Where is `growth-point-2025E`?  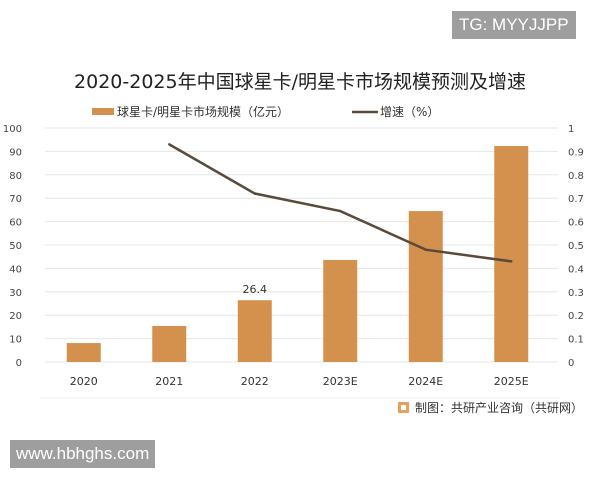 growth-point-2025E is located at coordinates (511, 261).